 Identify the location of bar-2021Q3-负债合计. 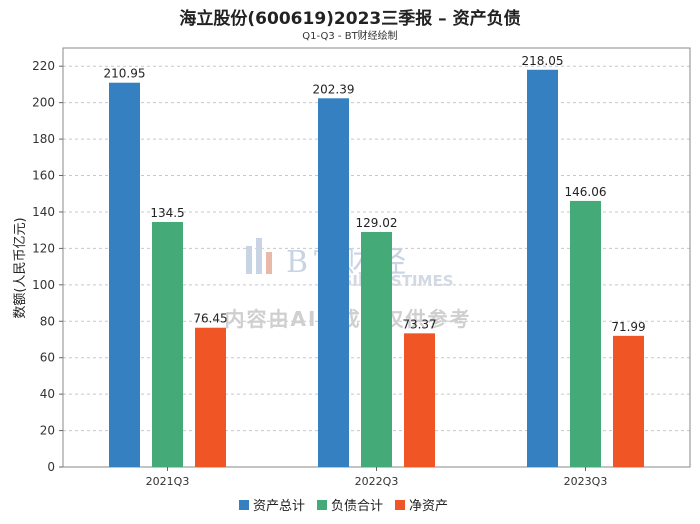
(167, 344).